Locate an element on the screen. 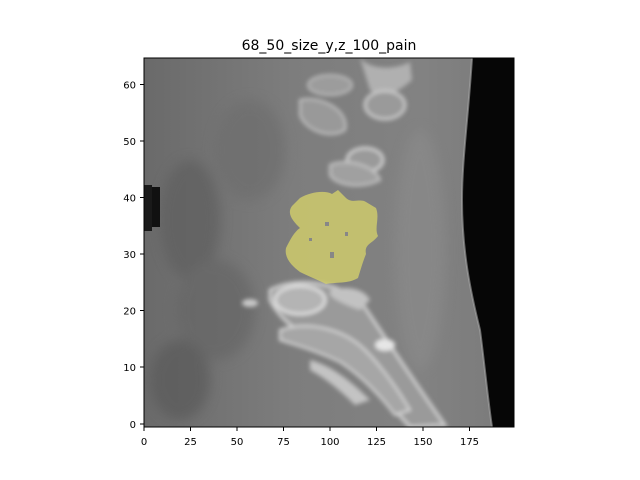  y-tick-label: 60 is located at coordinates (129, 86).